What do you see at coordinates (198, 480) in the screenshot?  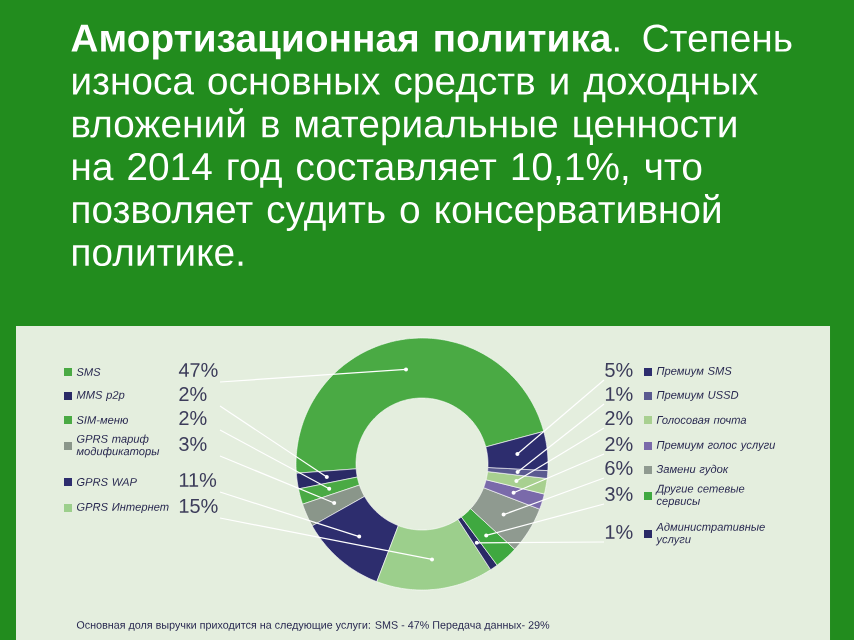 I see `data-label: 11%` at bounding box center [198, 480].